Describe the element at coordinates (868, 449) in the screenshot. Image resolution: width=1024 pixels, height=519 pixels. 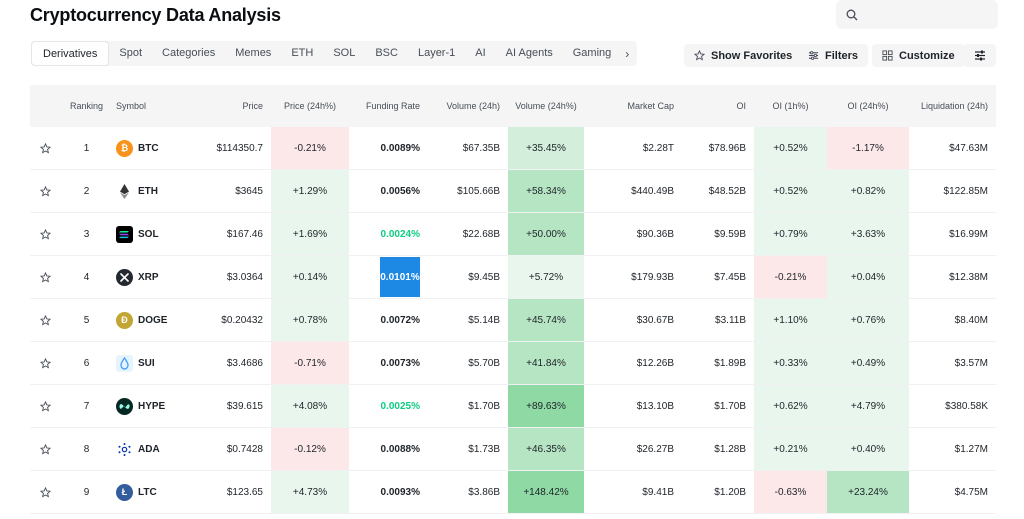
I see `oi-24h-cell: +0.40%` at that location.